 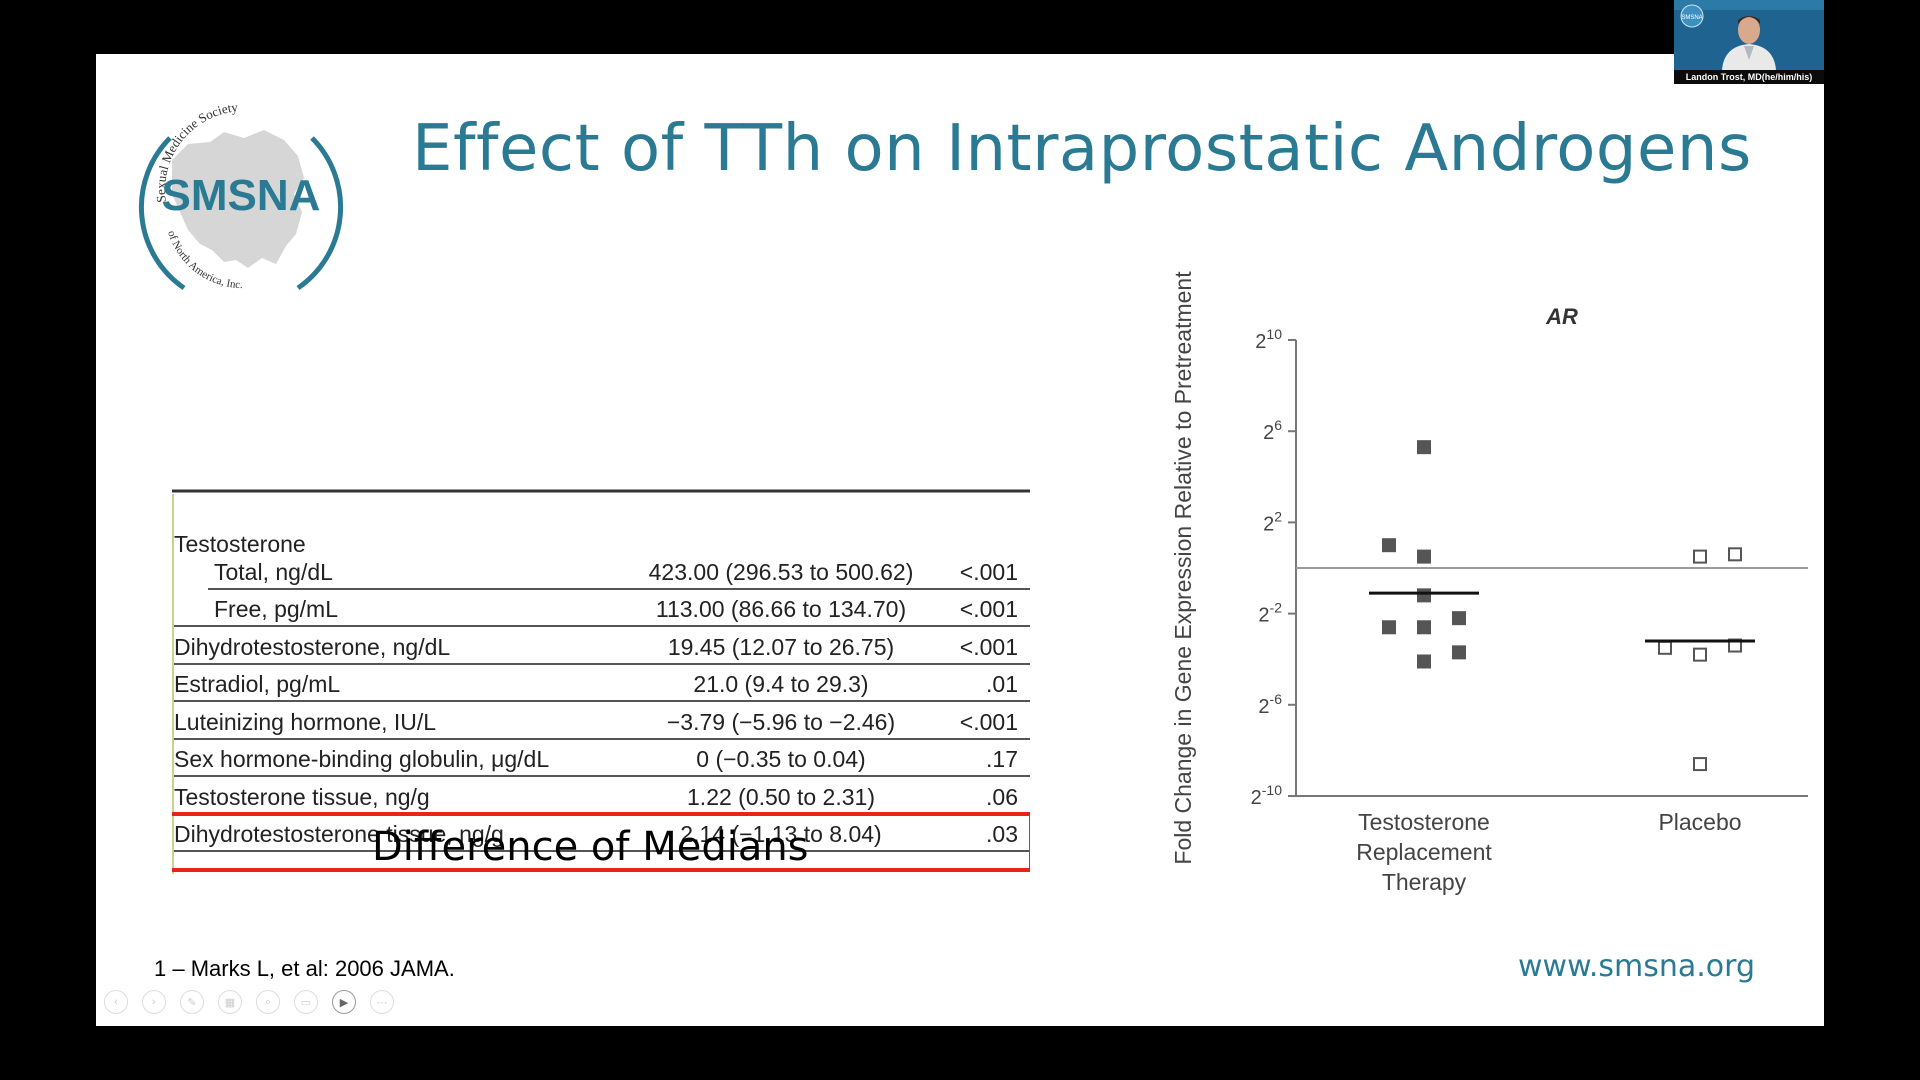 I want to click on presenter-image: SMSNA, so click(x=1749, y=35).